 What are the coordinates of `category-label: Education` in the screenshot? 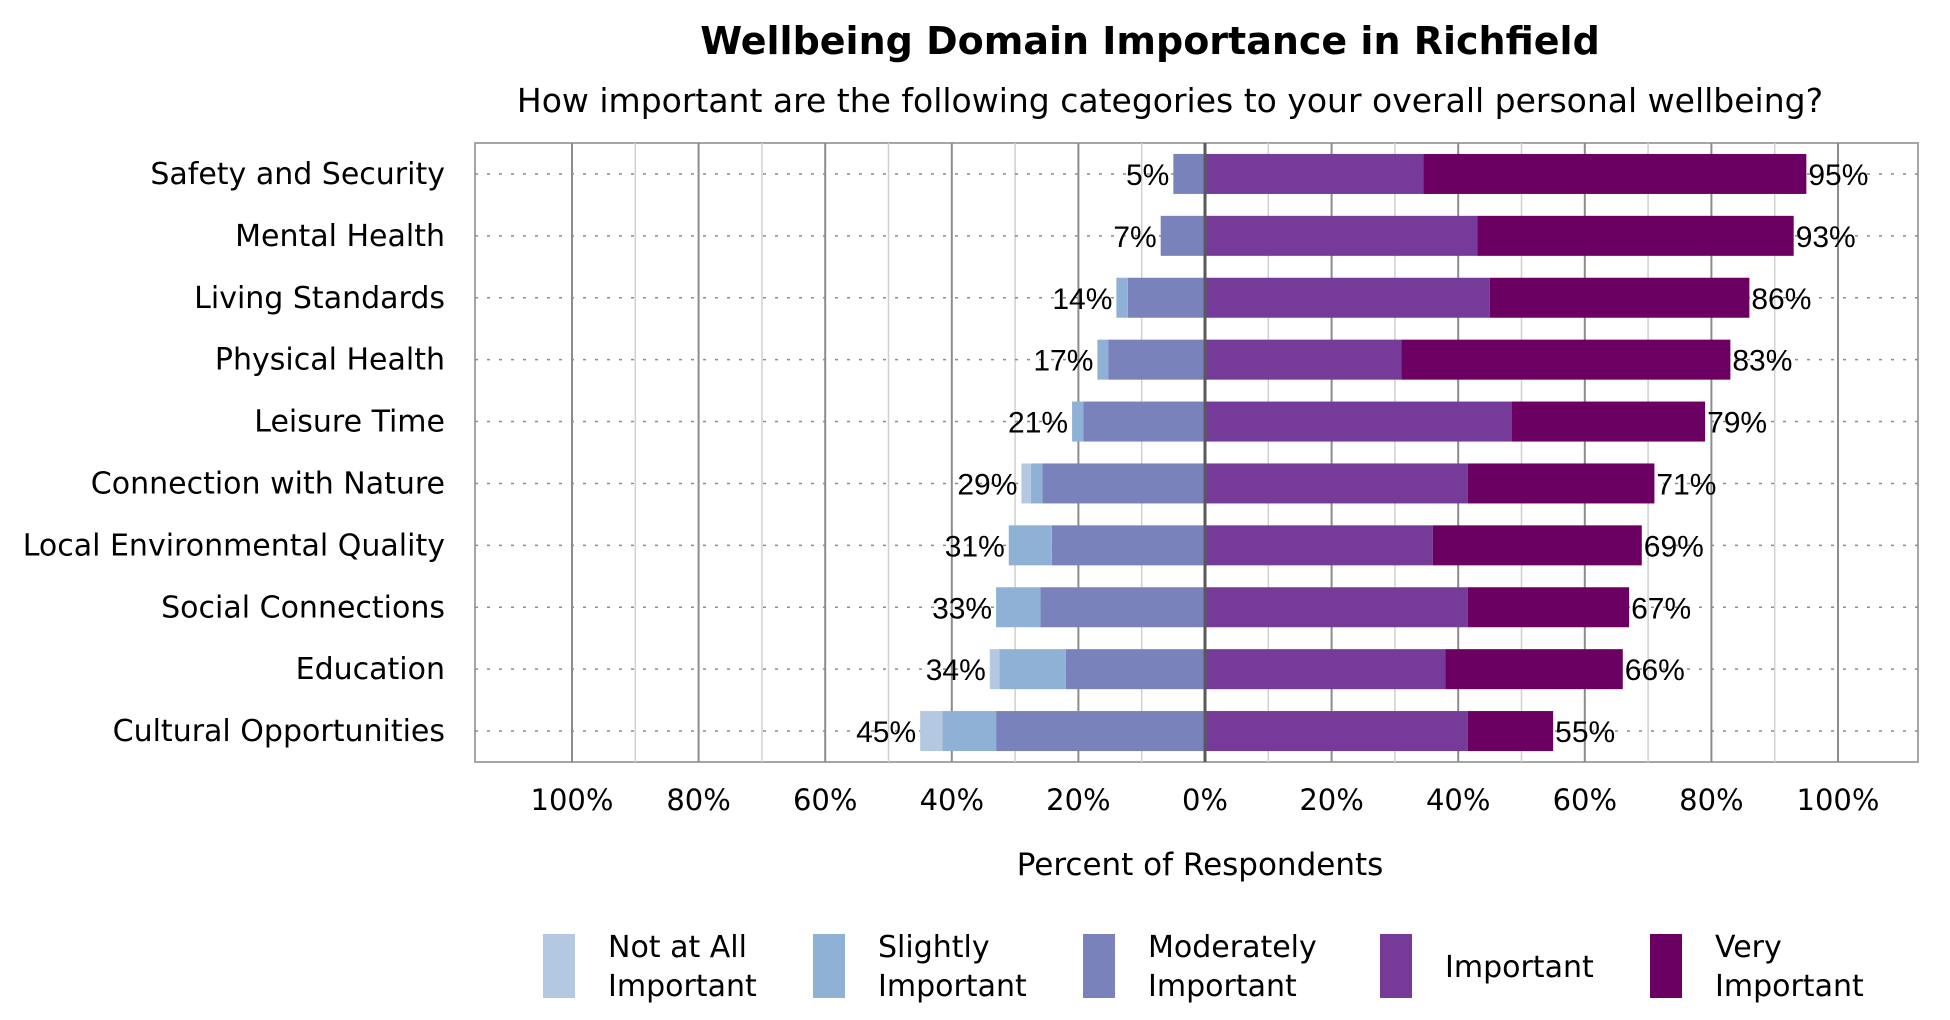 It's located at (370, 669).